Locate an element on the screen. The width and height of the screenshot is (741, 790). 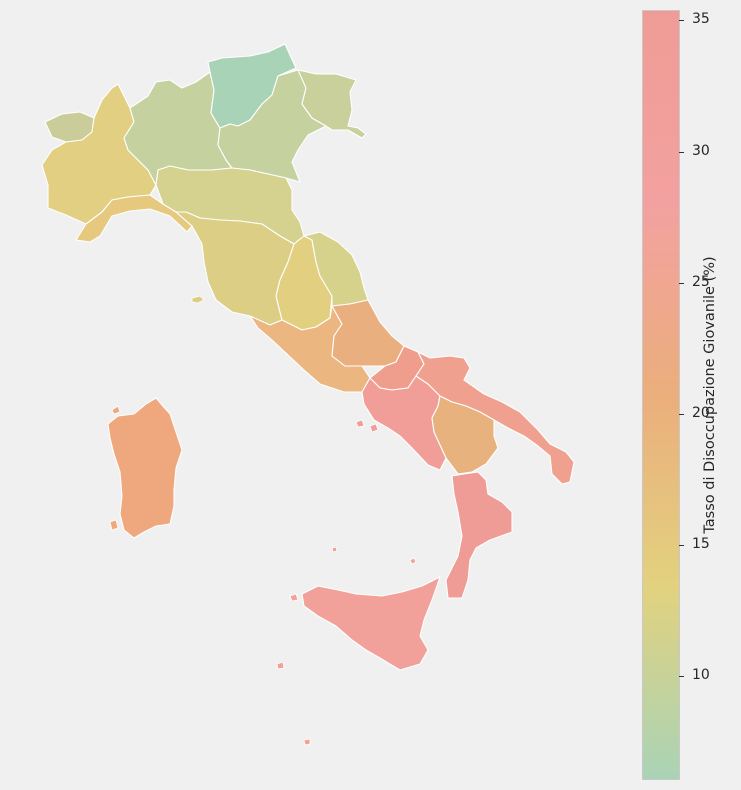
island-sant-antioco is located at coordinates (114, 525).